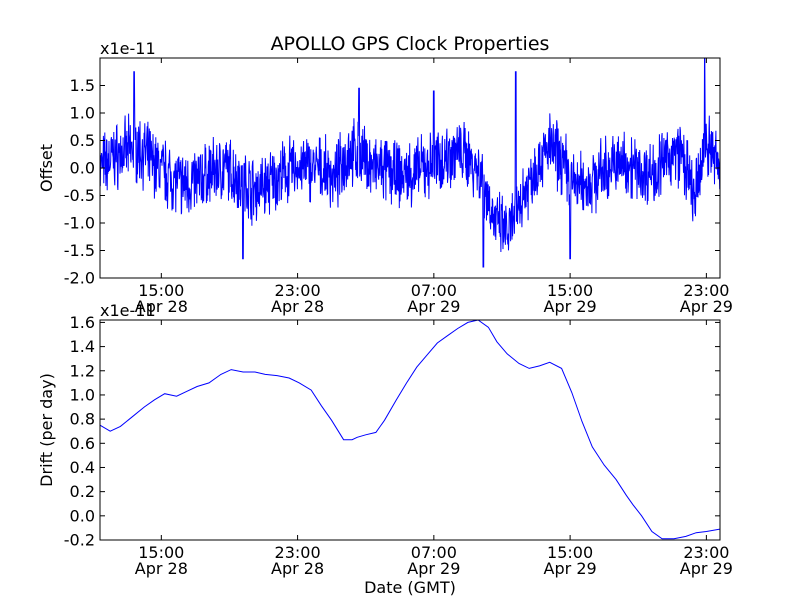  What do you see at coordinates (82, 419) in the screenshot?
I see `y-tick-label: 0.8` at bounding box center [82, 419].